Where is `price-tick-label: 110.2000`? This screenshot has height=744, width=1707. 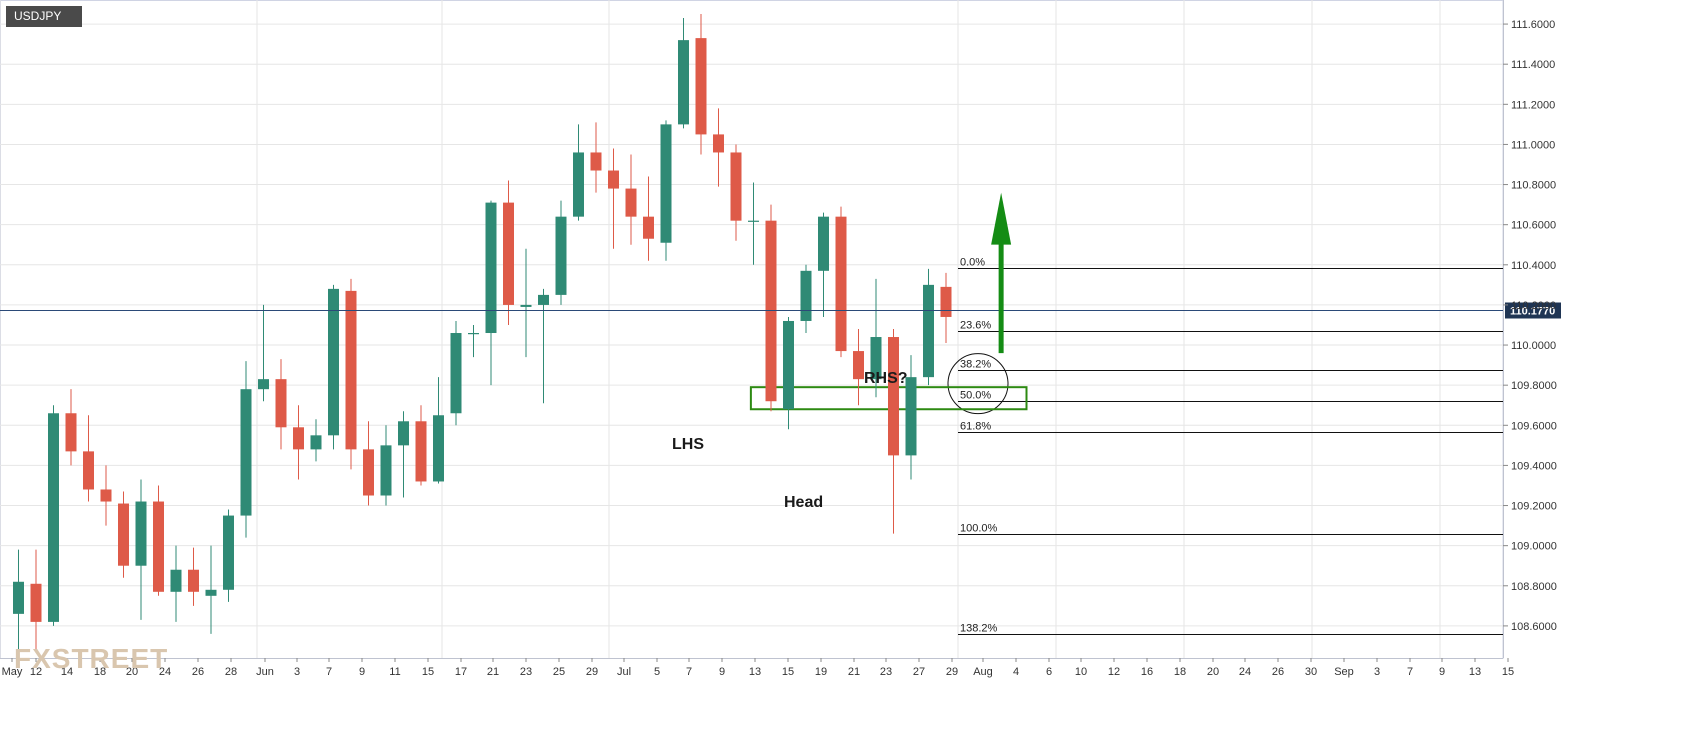 price-tick-label: 110.2000 is located at coordinates (1533, 306).